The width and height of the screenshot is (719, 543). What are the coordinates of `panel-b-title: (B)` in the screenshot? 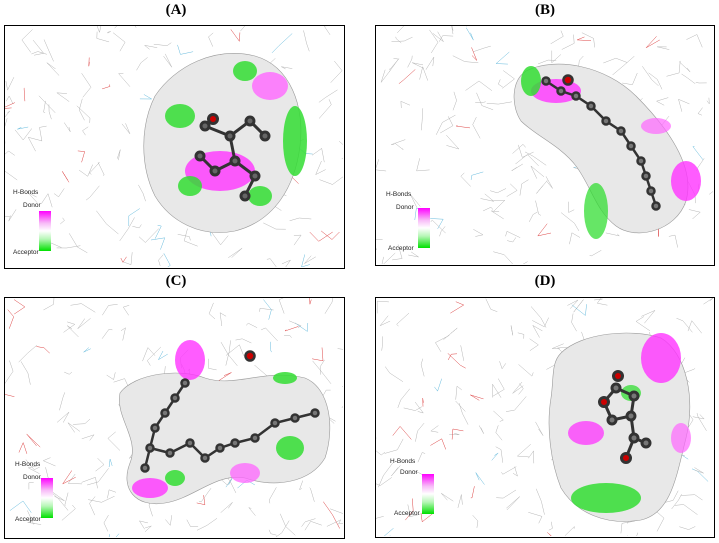 It's located at (545, 10).